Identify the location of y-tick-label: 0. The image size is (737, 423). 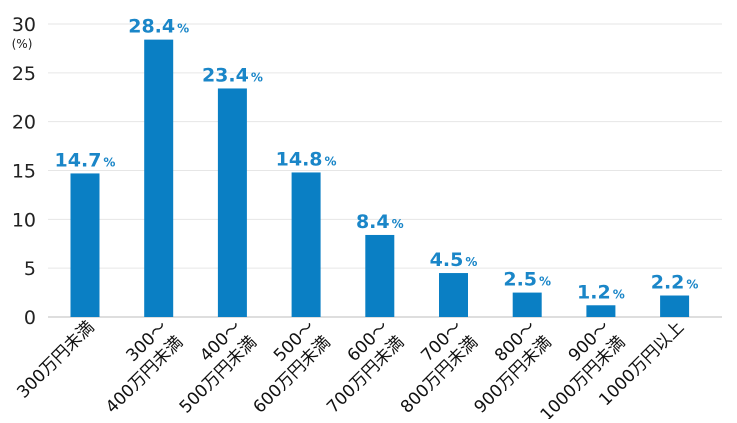
(30, 318).